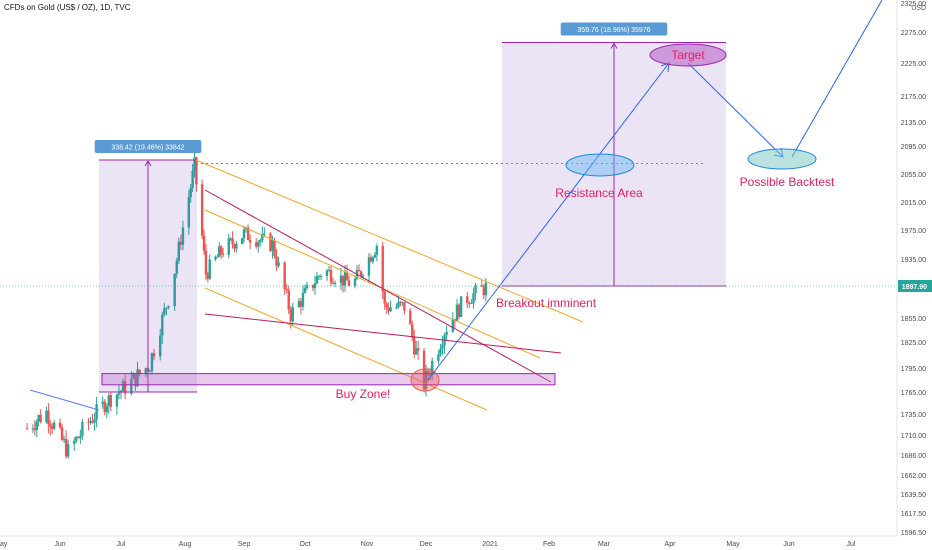 The height and width of the screenshot is (550, 932). I want to click on price-tick-label: 1596.50, so click(913, 533).